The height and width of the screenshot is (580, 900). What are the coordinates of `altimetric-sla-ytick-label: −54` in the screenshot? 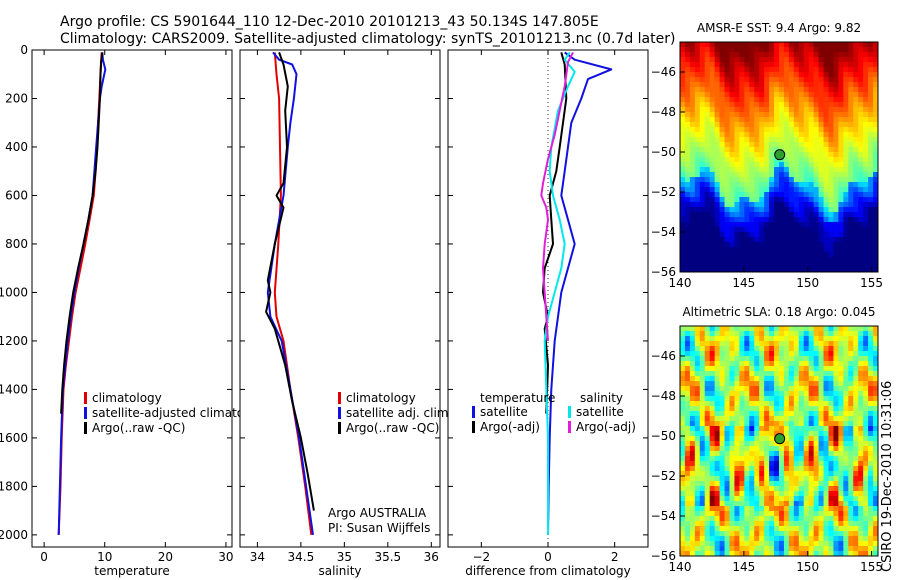 It's located at (663, 516).